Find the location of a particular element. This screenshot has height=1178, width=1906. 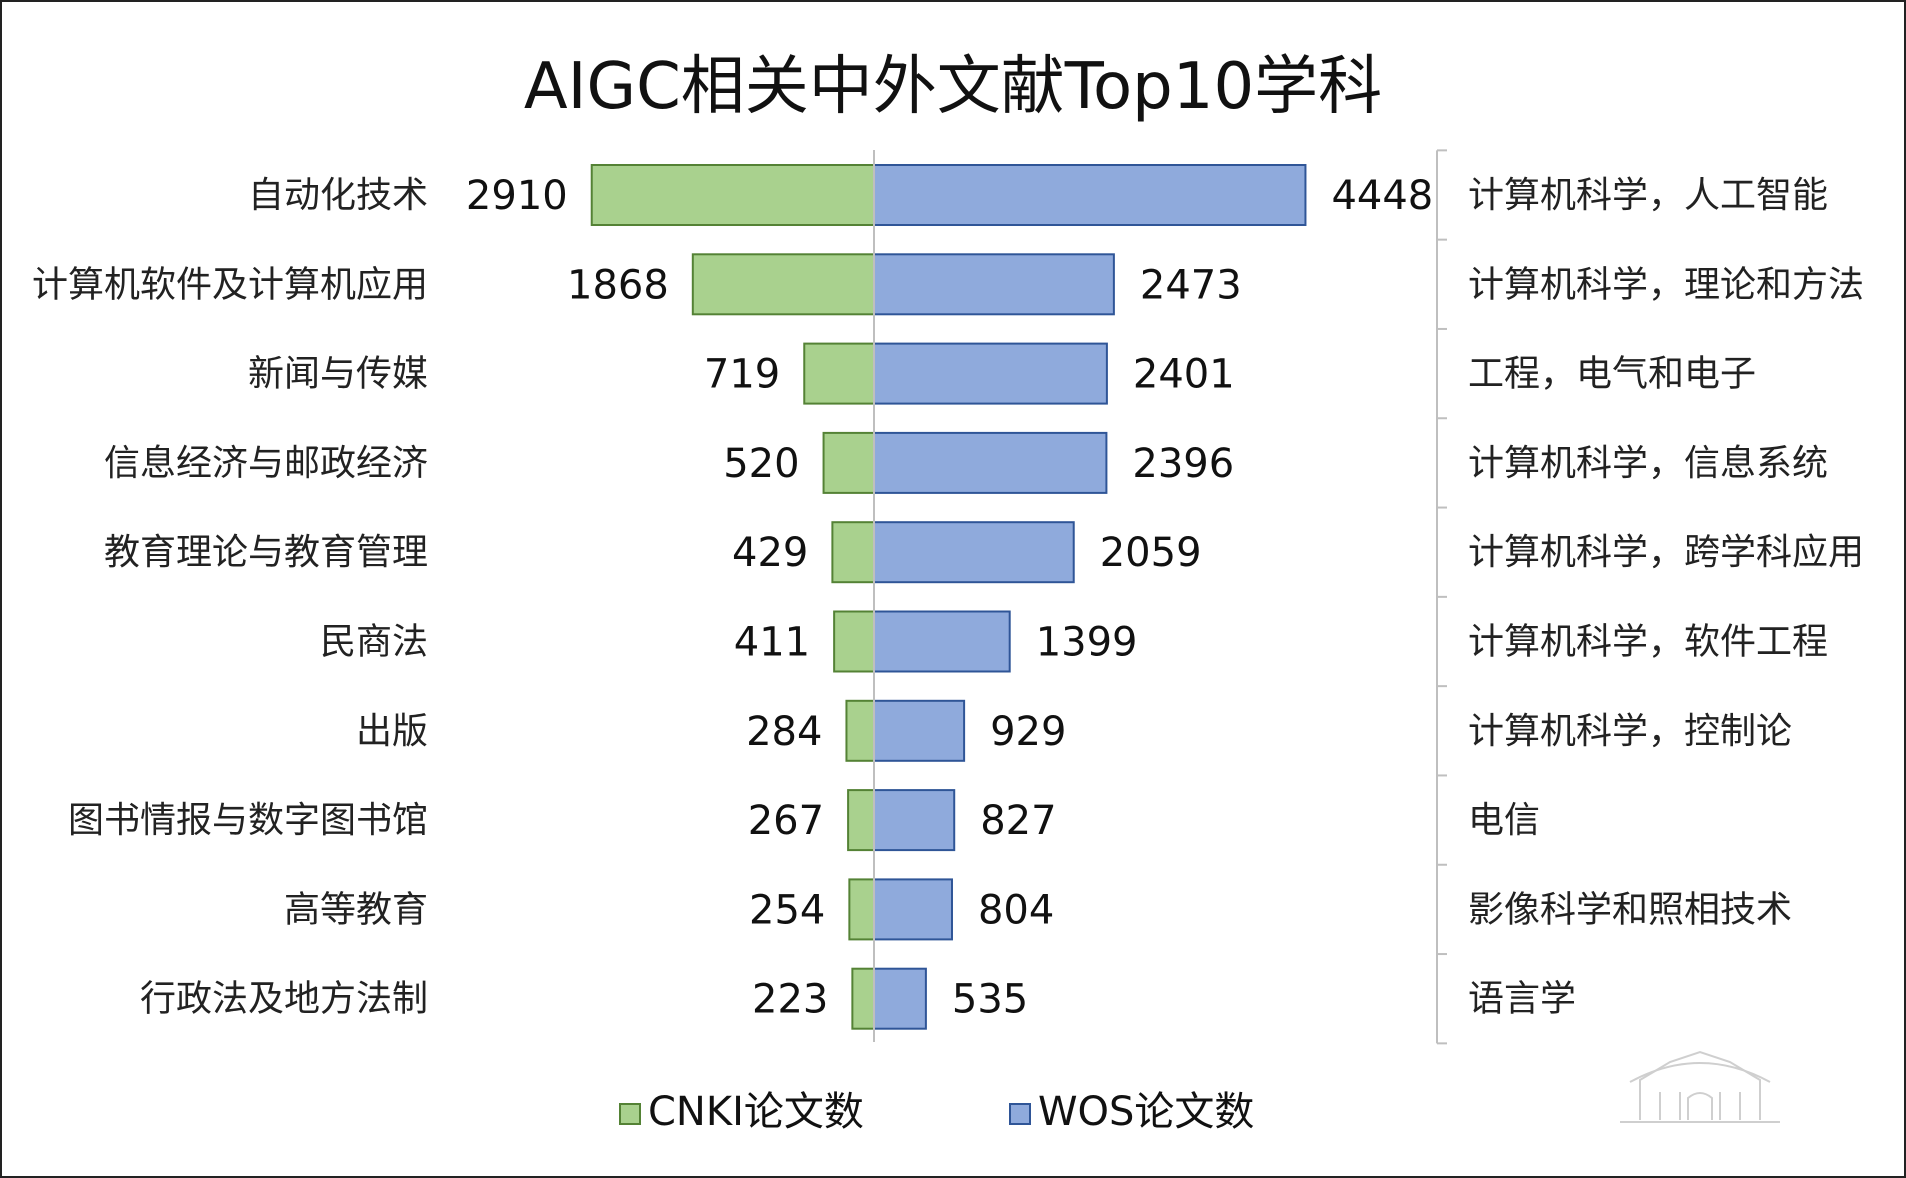

cnki-category-label: 图书情报与数字图书馆 is located at coordinates (248, 820).